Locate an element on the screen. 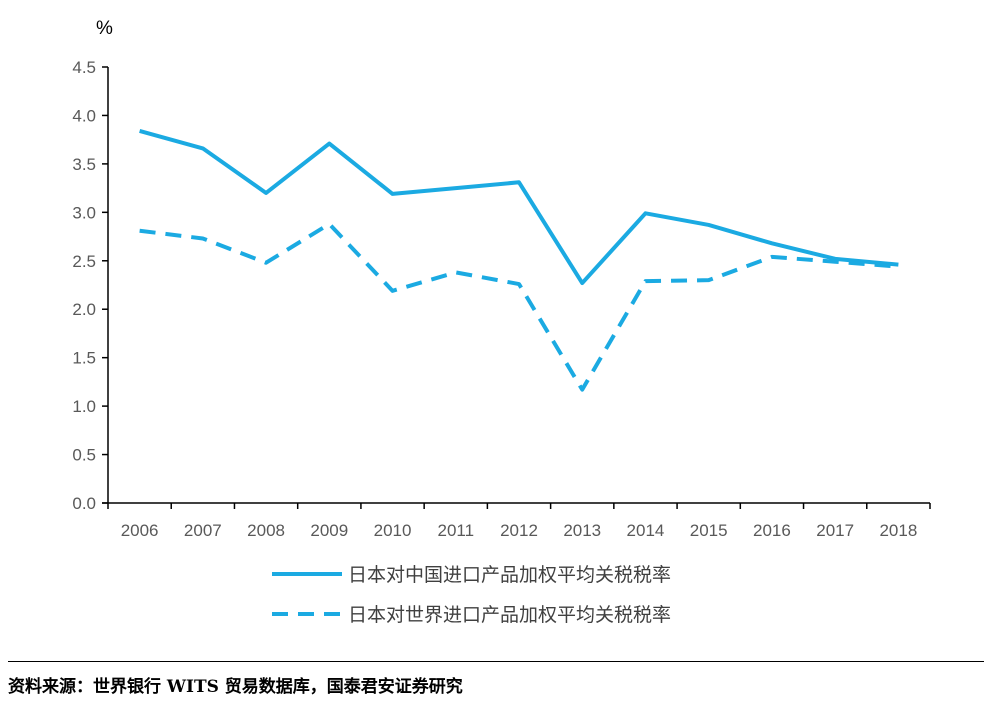  source-note: 资料来源：世界银行 WITS 贸易数据库，国泰君安证券研究 is located at coordinates (235, 687).